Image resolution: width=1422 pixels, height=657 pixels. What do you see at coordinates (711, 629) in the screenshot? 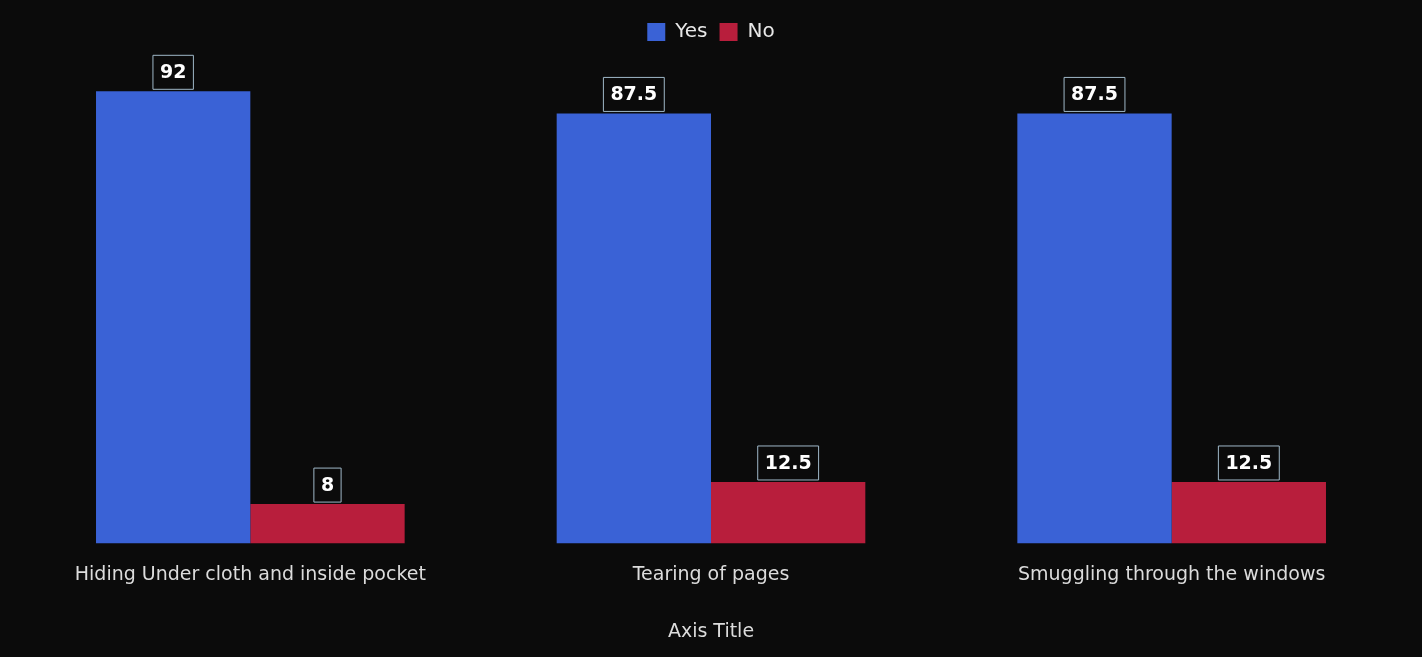
I see `x-axis-title: Axis Title` at bounding box center [711, 629].